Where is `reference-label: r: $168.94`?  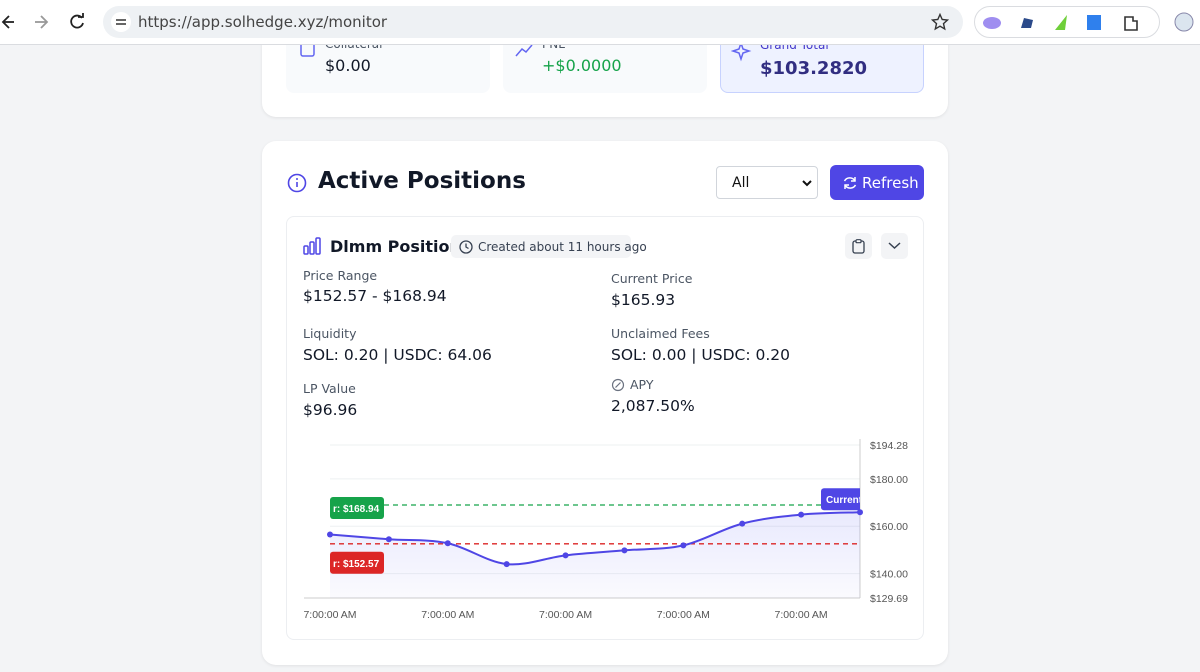
reference-label: r: $168.94 is located at coordinates (356, 509).